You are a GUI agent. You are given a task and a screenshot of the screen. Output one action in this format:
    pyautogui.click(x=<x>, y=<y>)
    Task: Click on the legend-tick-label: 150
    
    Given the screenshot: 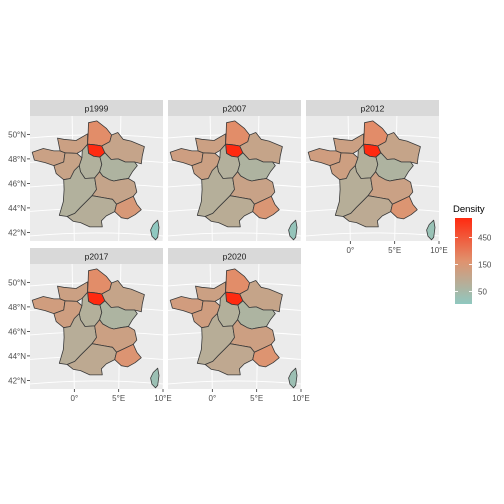 What is the action you would take?
    pyautogui.click(x=485, y=265)
    